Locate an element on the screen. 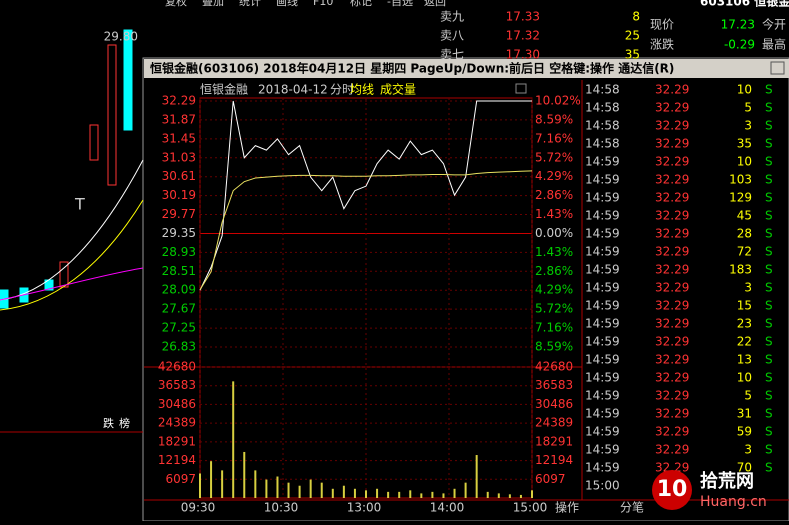  watermark-logo-text: 10 is located at coordinates (672, 489).